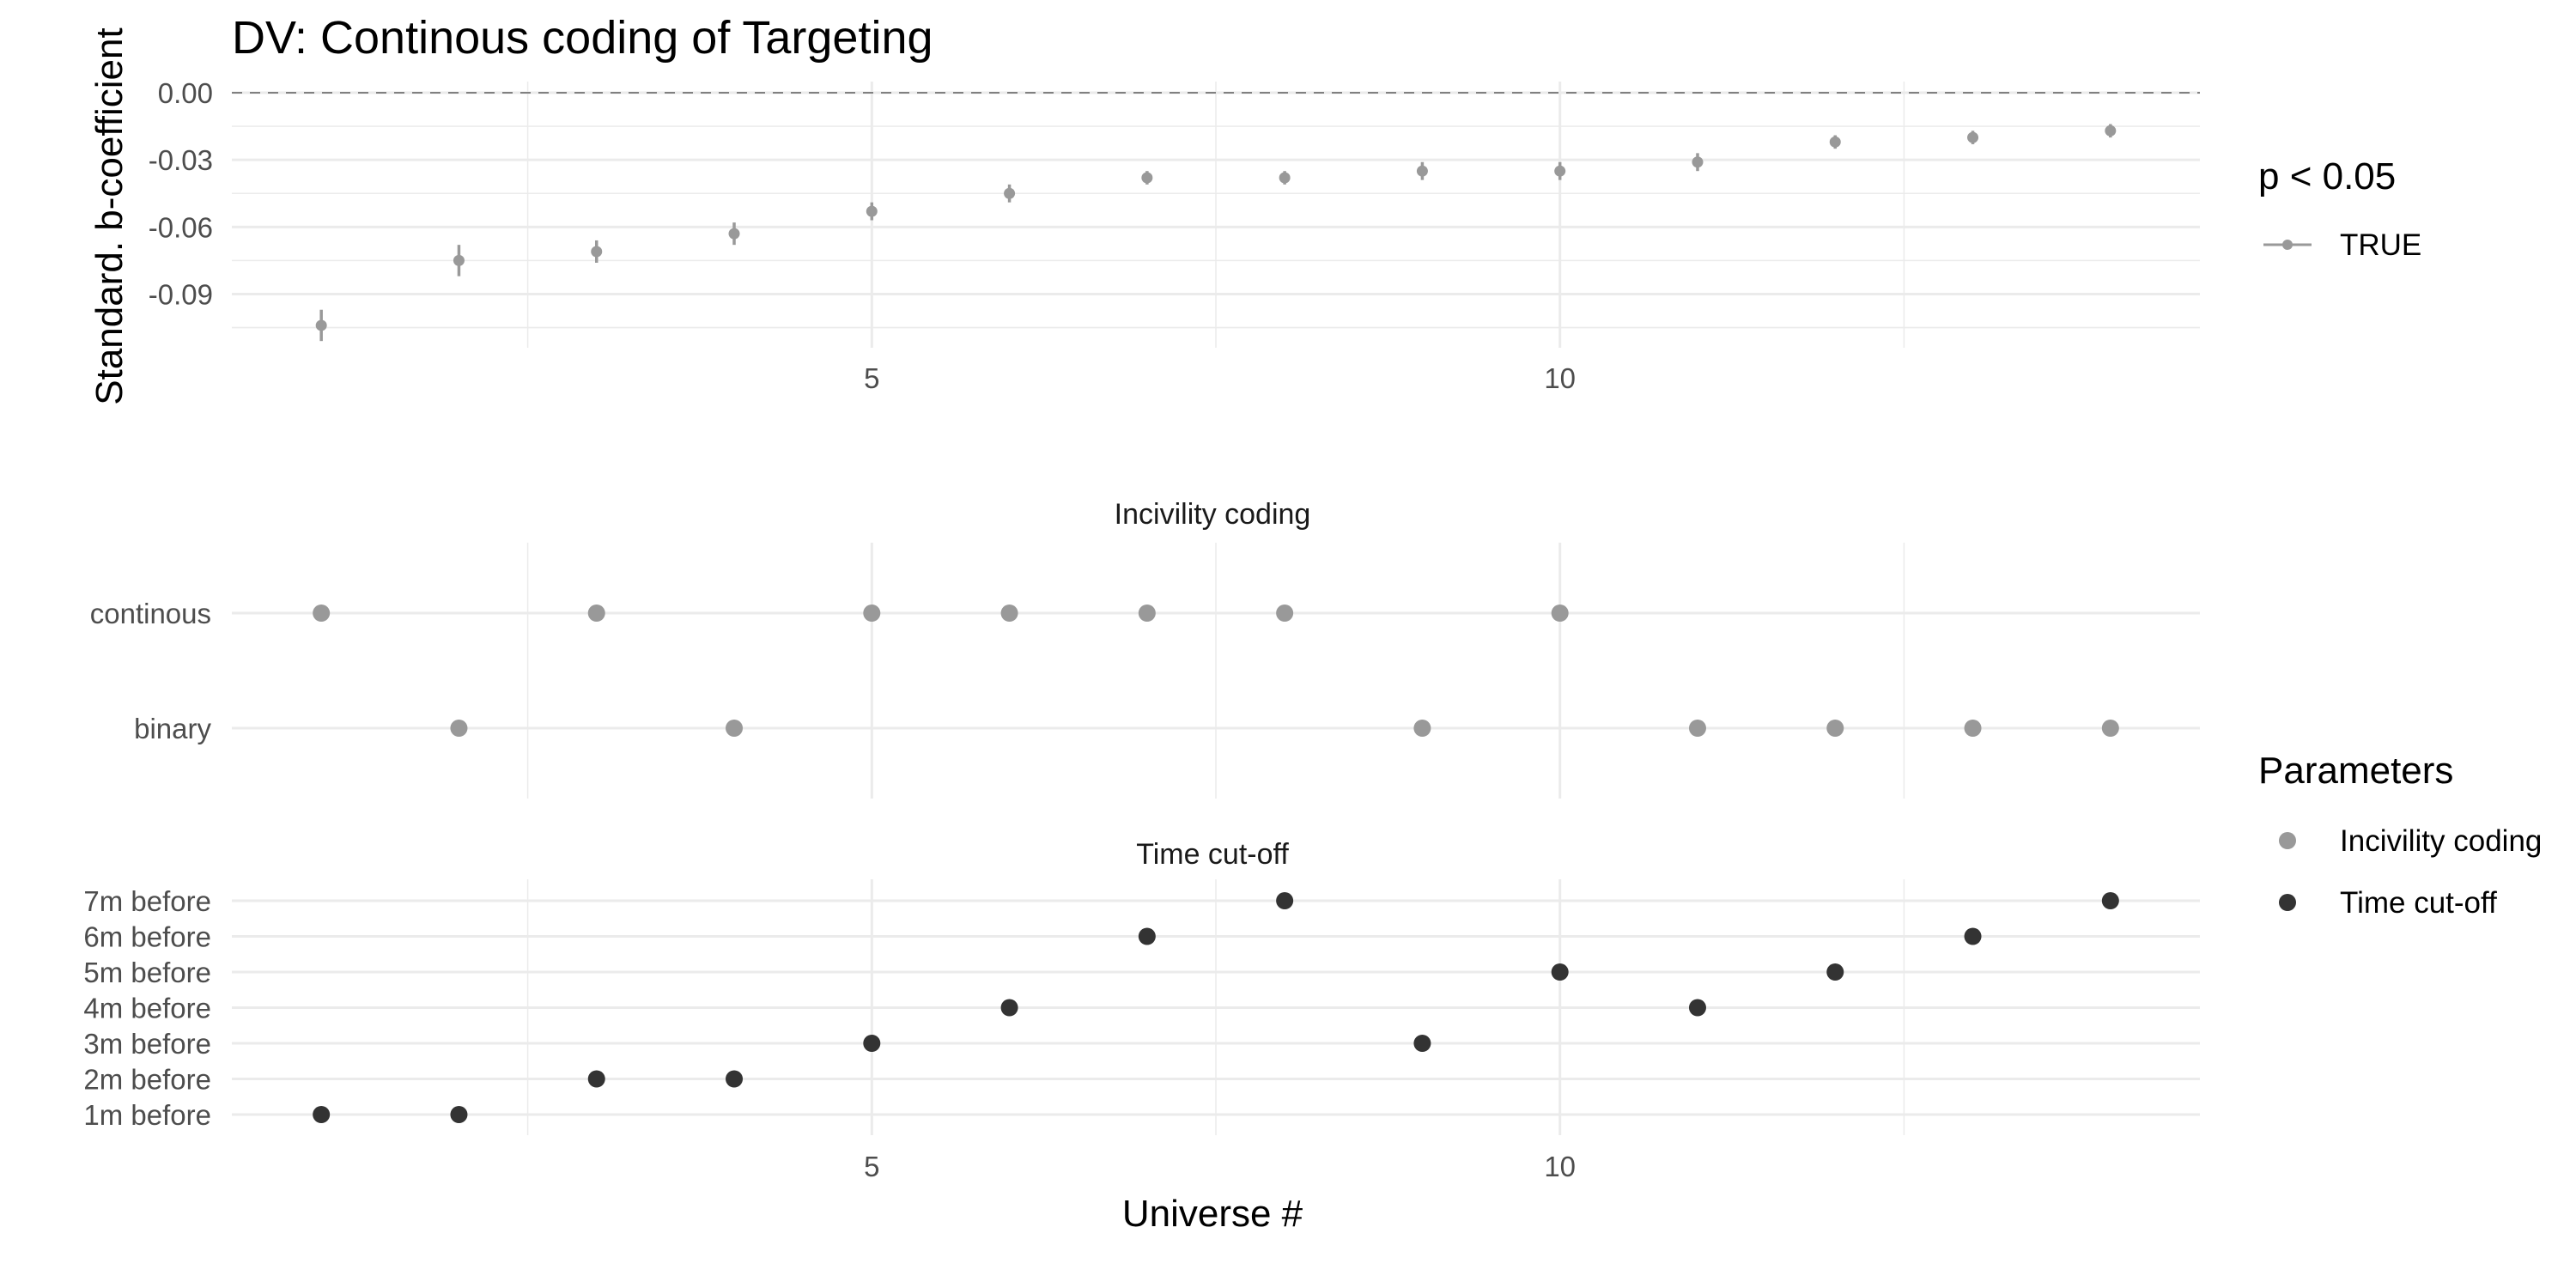 The height and width of the screenshot is (1288, 2576). What do you see at coordinates (109, 215) in the screenshot?
I see `y-axis-title: Standard. b-coefficient` at bounding box center [109, 215].